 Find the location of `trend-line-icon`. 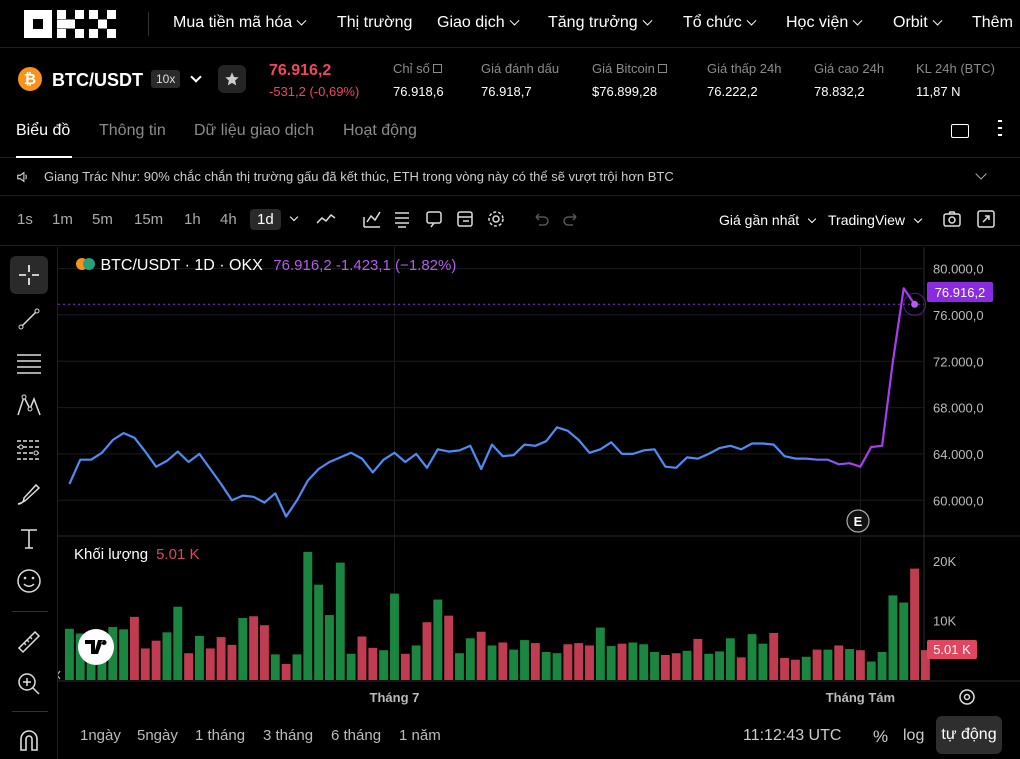

trend-line-icon is located at coordinates (29, 319).